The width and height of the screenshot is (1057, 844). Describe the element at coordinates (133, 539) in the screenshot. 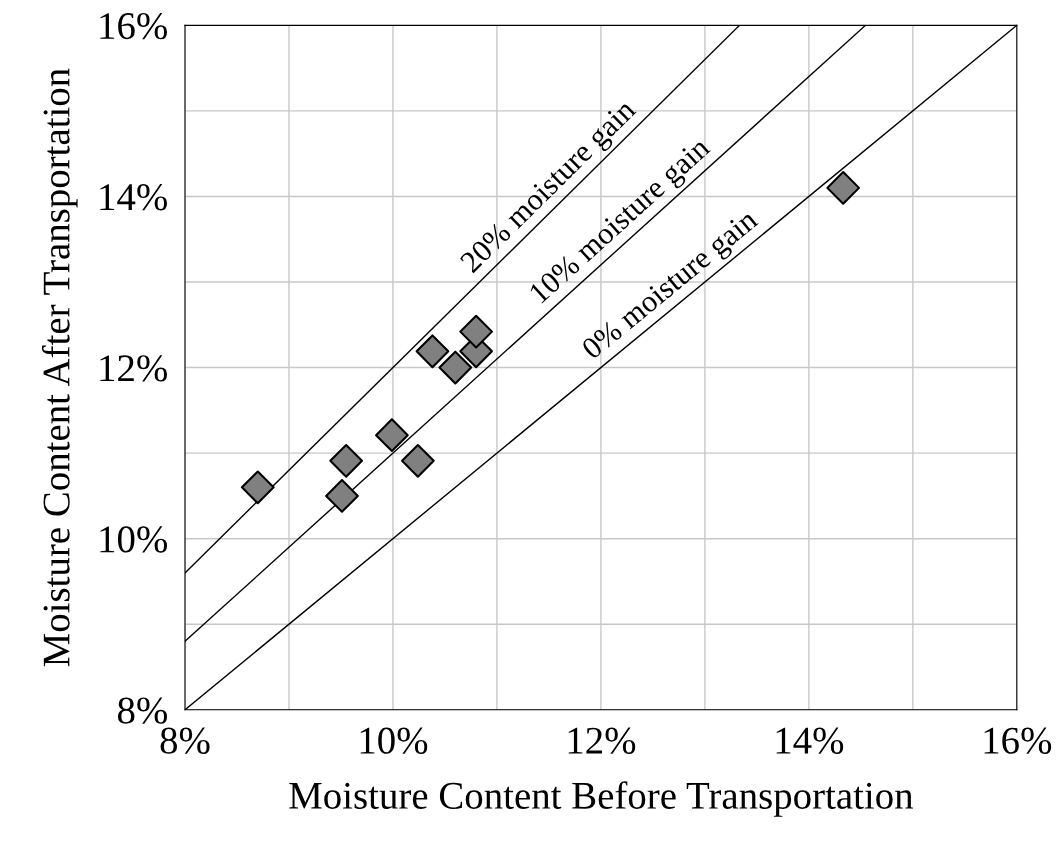

I see `y-tick-label: 10%` at that location.